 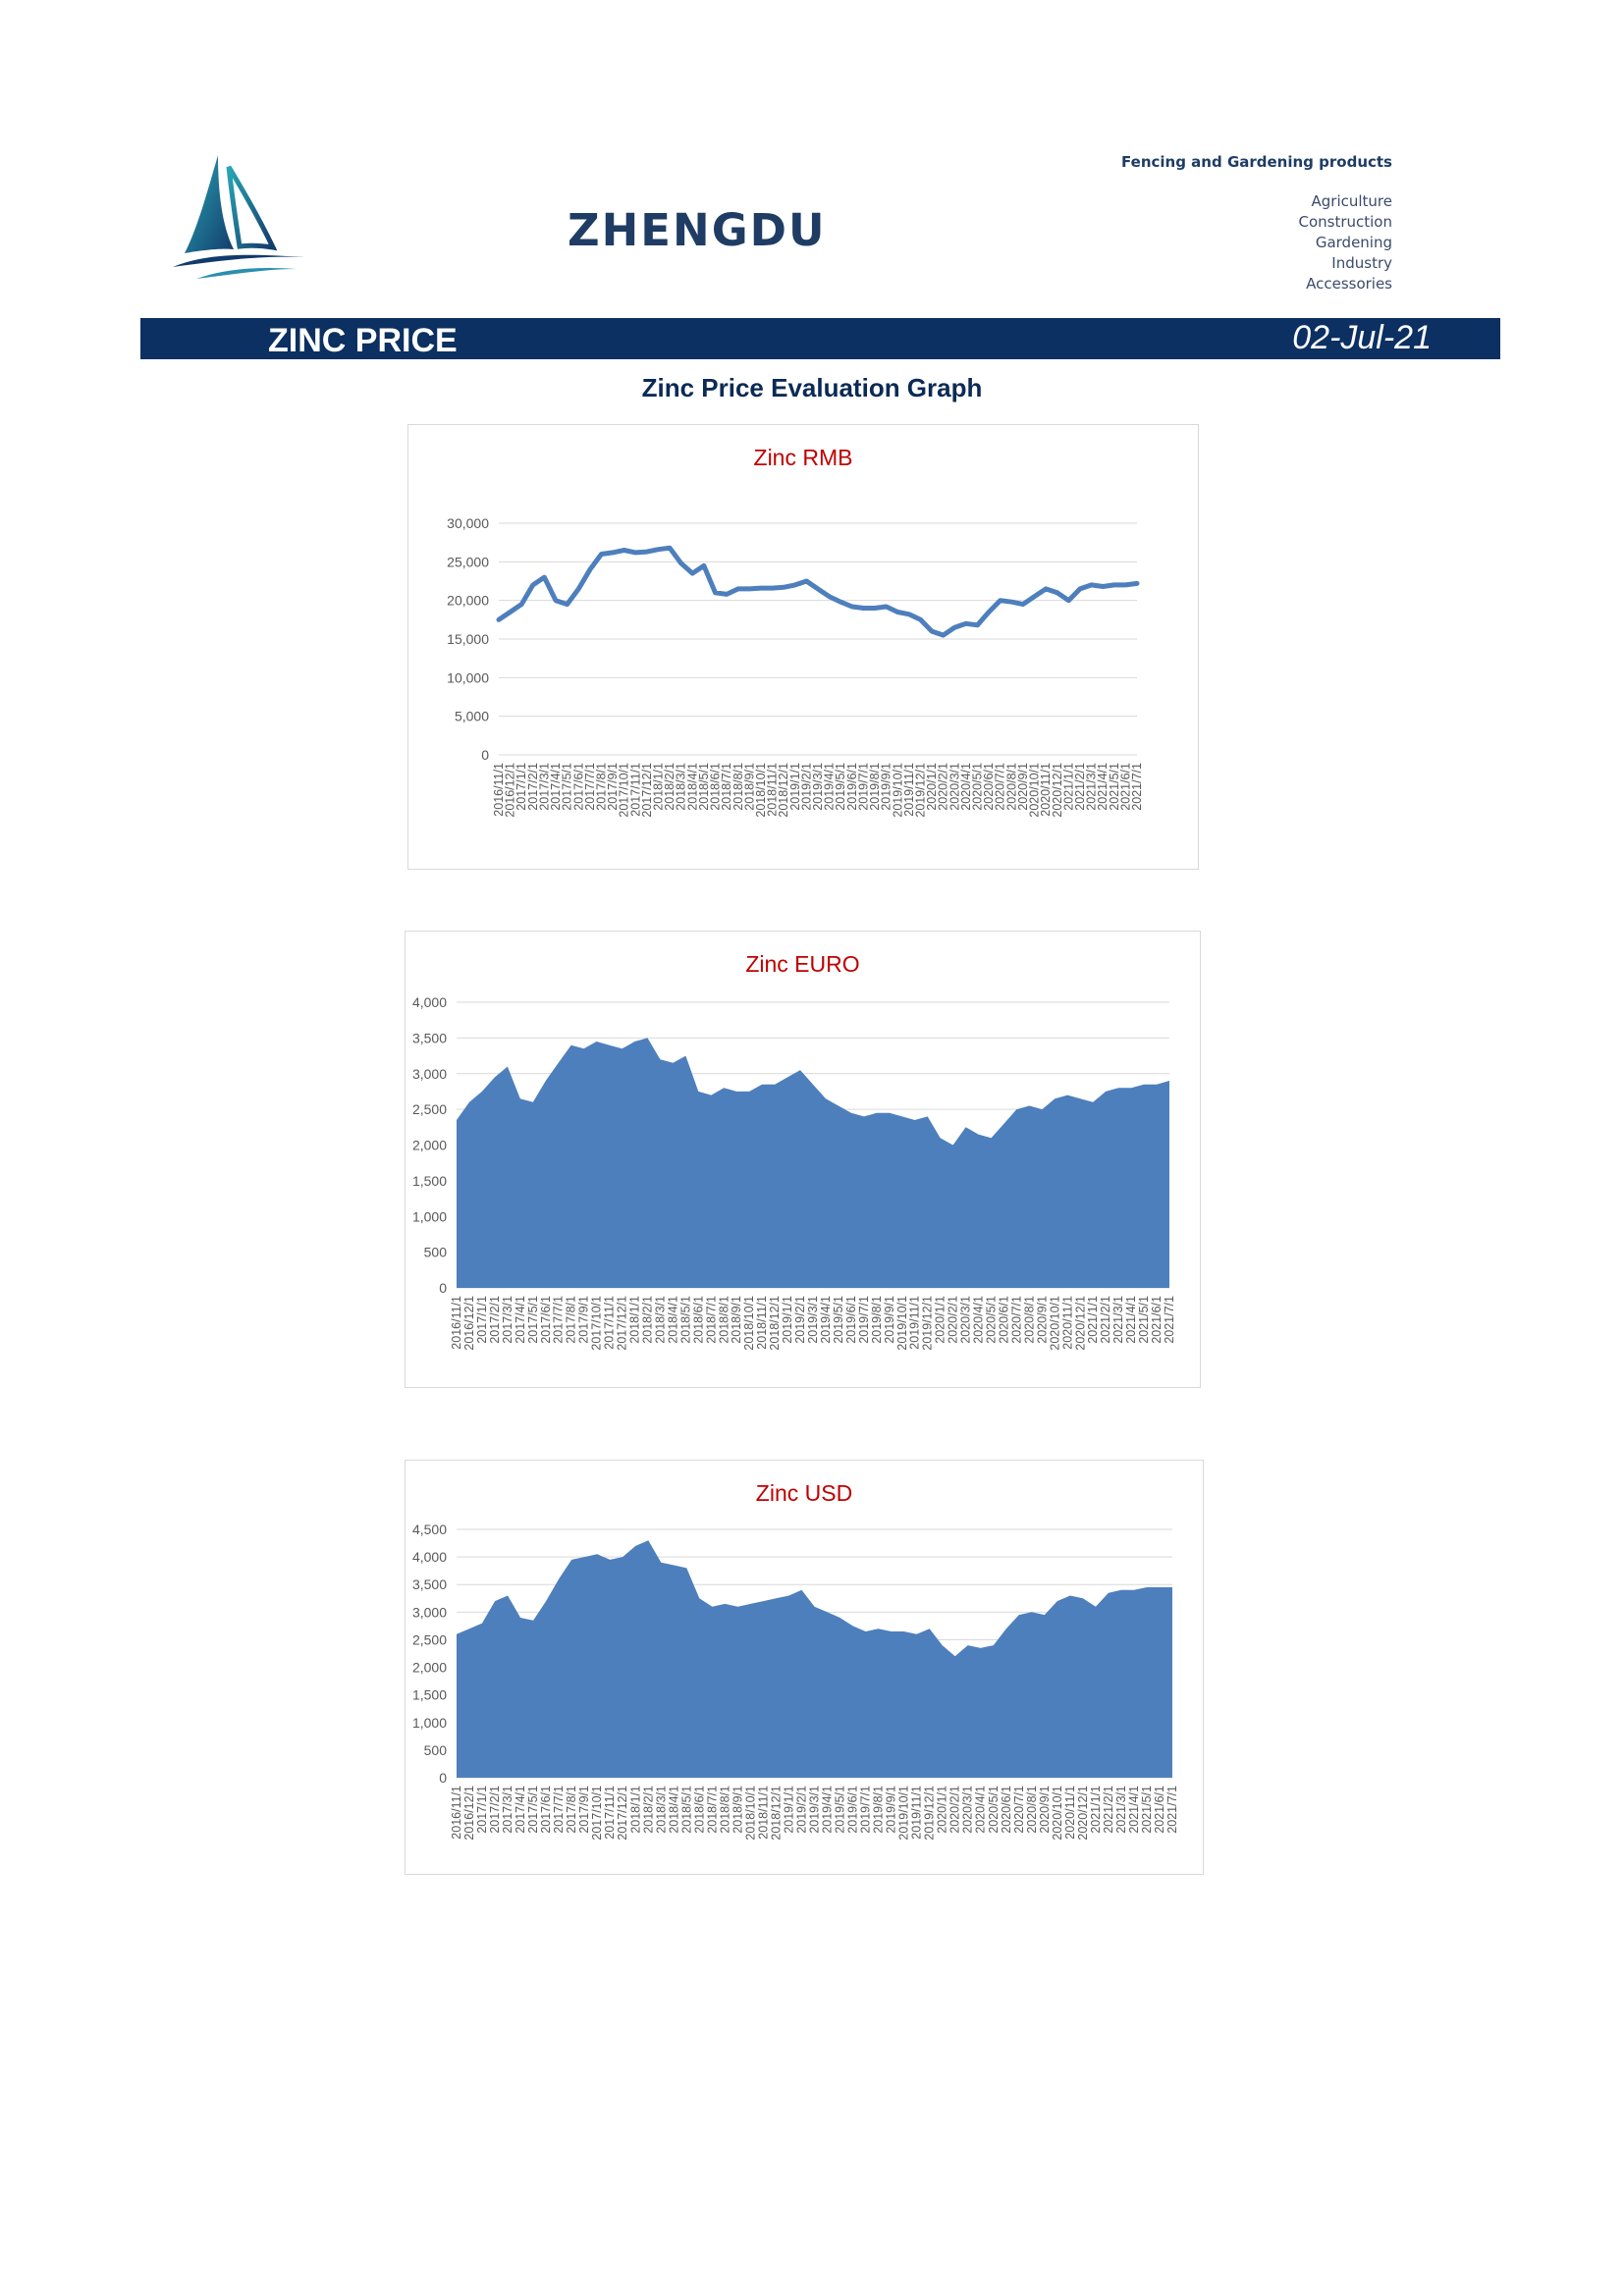 I want to click on y-tick-label: 25,000, so click(x=468, y=561).